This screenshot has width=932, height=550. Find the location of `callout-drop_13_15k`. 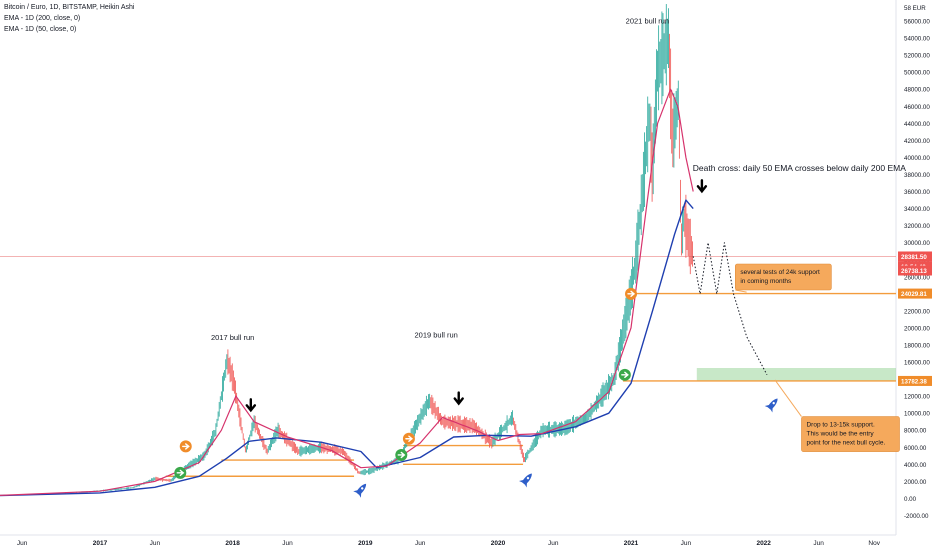

callout-drop_13_15k is located at coordinates (850, 434).